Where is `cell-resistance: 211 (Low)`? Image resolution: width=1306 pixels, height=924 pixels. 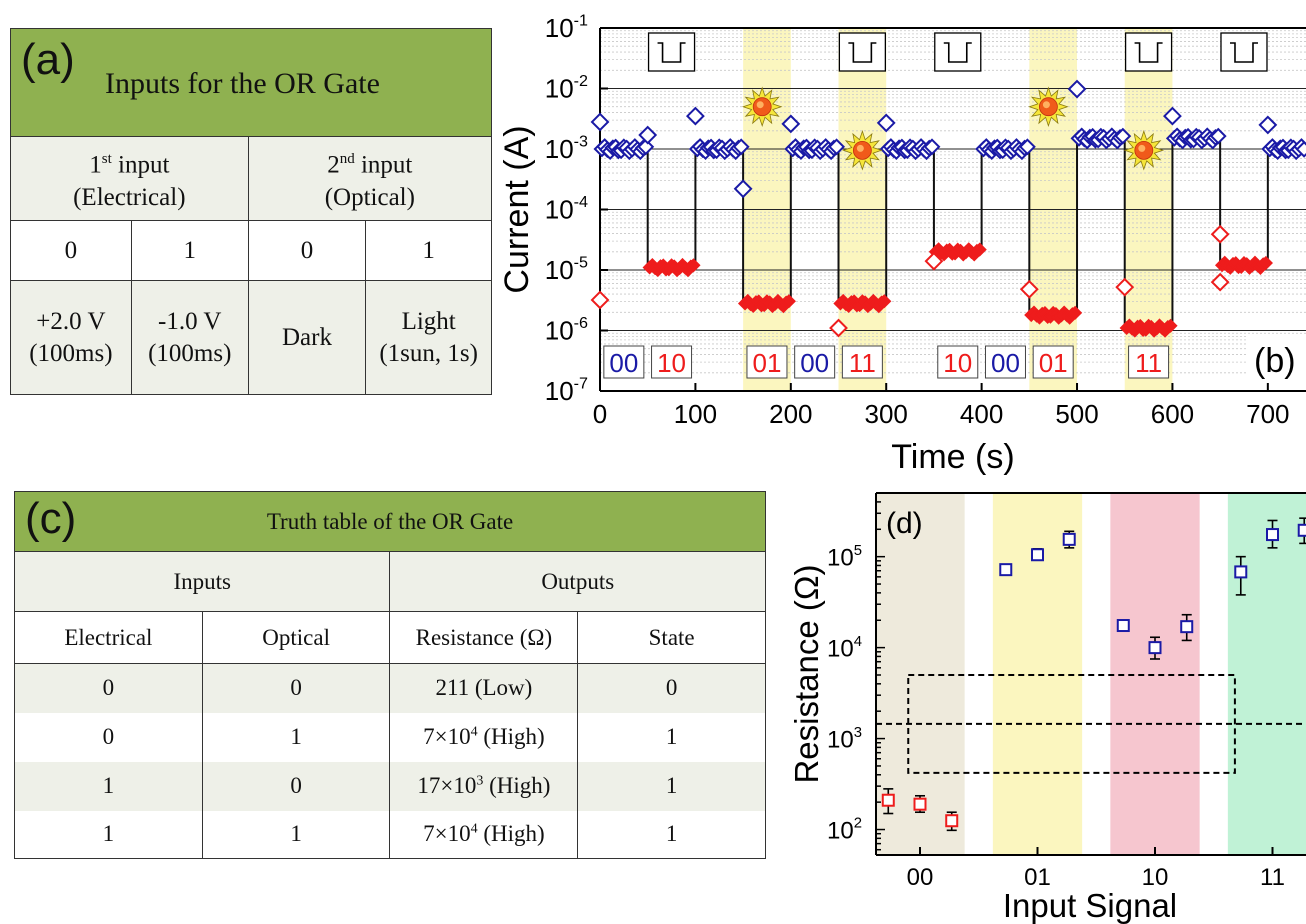
cell-resistance: 211 (Low) is located at coordinates (484, 688).